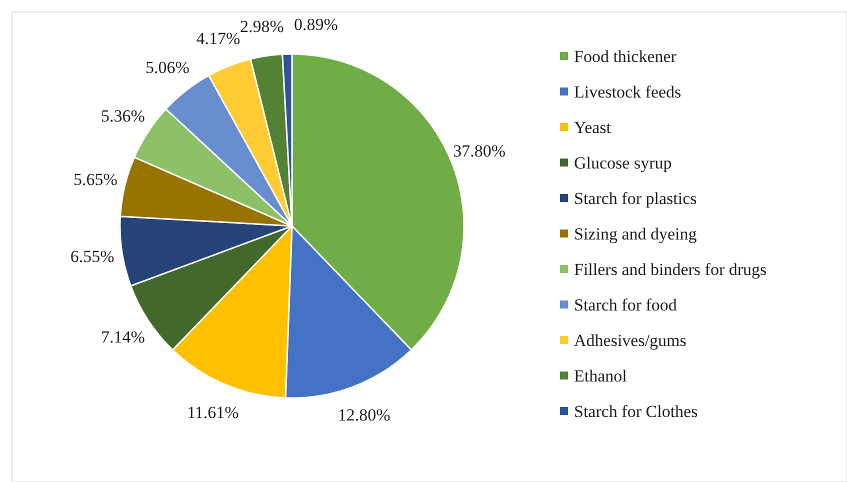 This screenshot has height=482, width=847. Describe the element at coordinates (625, 56) in the screenshot. I see `legend-label: Food thickener` at that location.